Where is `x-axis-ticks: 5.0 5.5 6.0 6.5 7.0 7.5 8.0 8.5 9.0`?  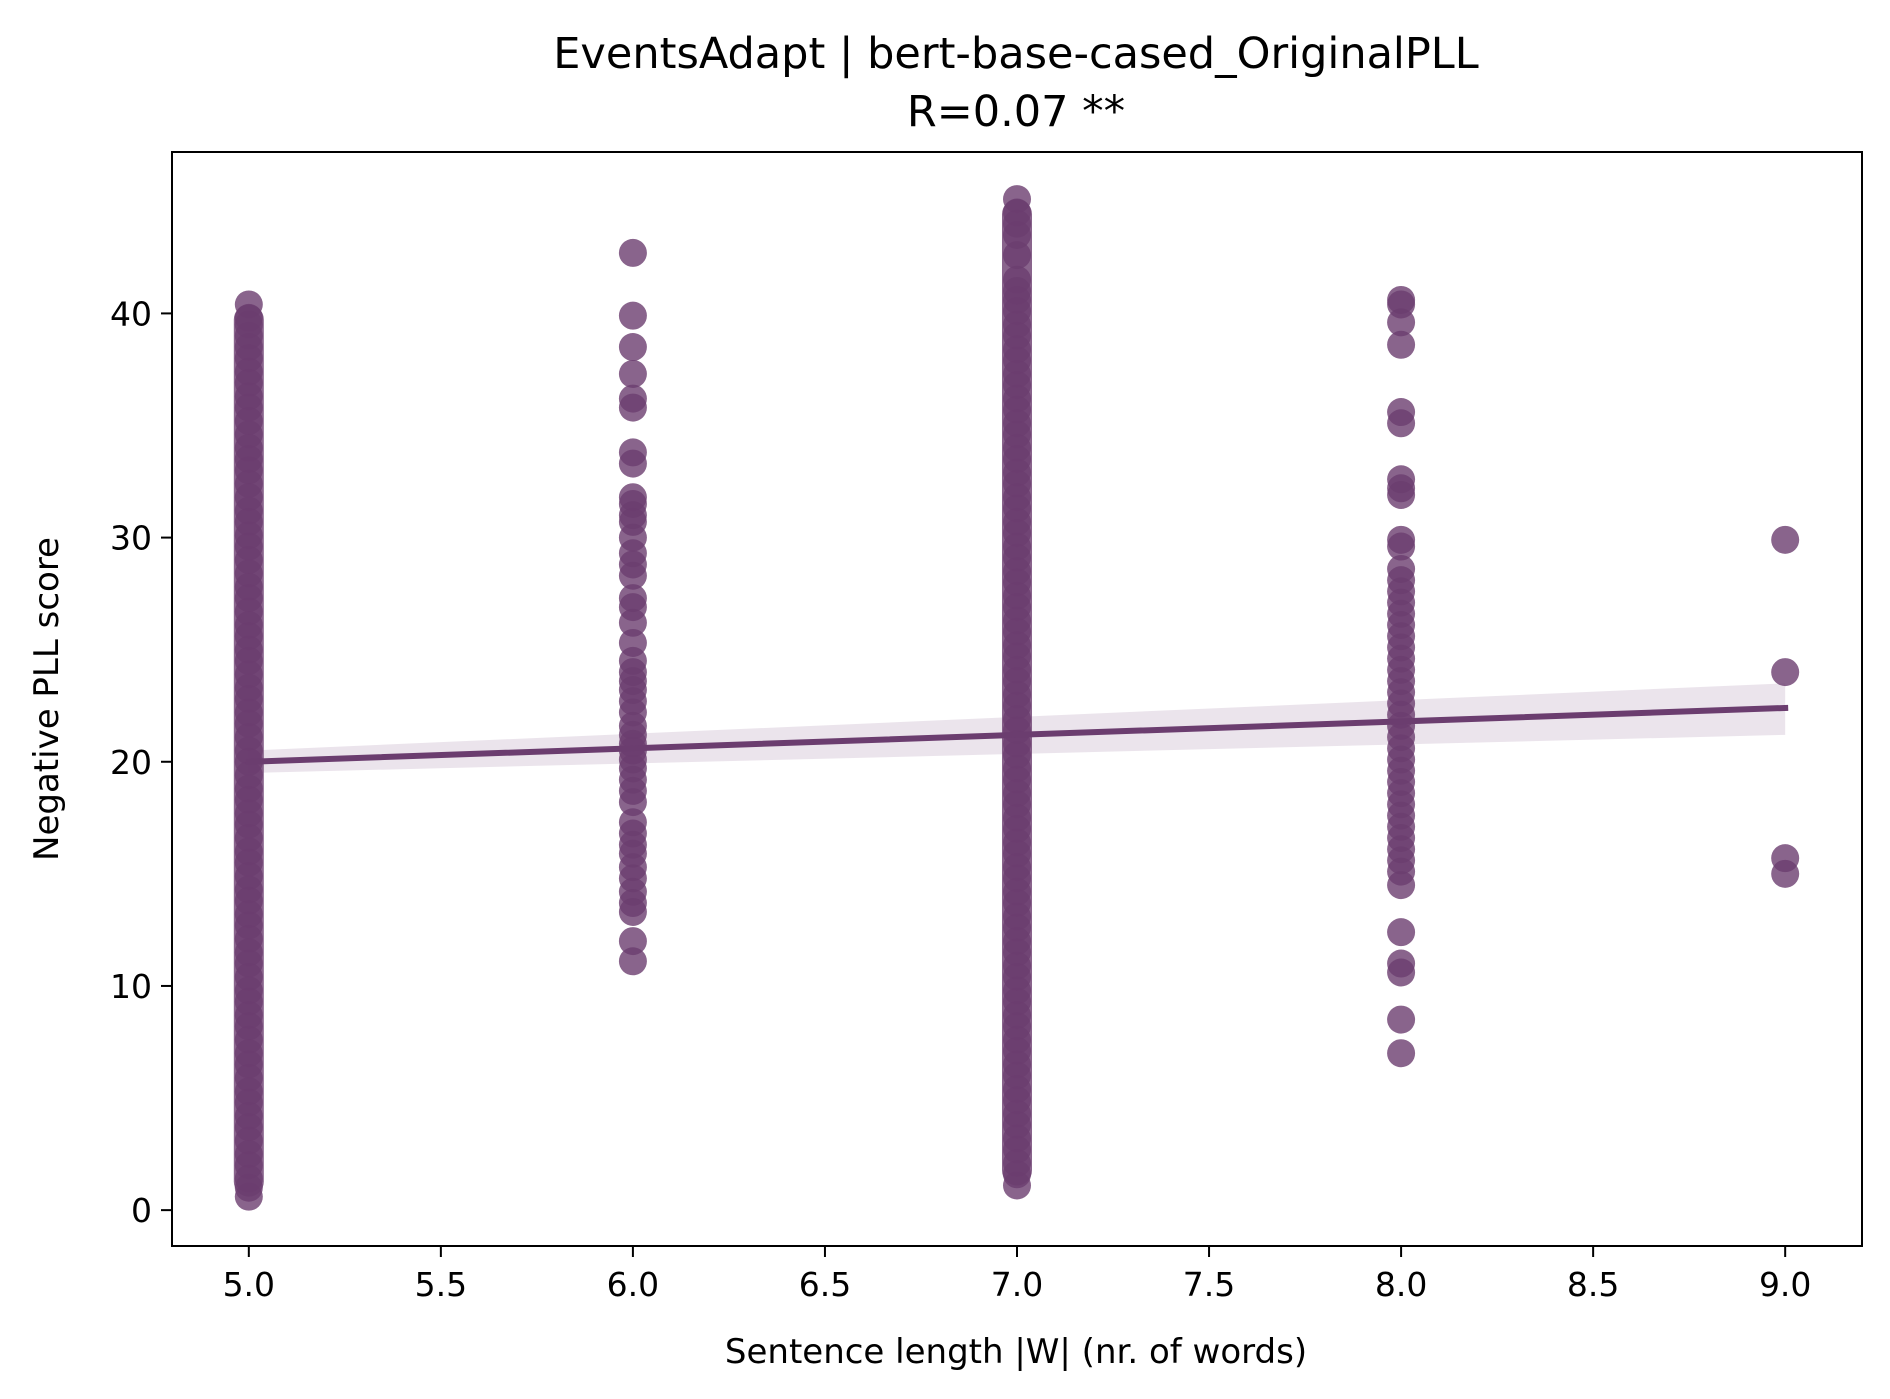
x-axis-ticks: 5.0 5.5 6.0 6.5 7.0 7.5 8.0 8.5 9.0 is located at coordinates (1017, 1275).